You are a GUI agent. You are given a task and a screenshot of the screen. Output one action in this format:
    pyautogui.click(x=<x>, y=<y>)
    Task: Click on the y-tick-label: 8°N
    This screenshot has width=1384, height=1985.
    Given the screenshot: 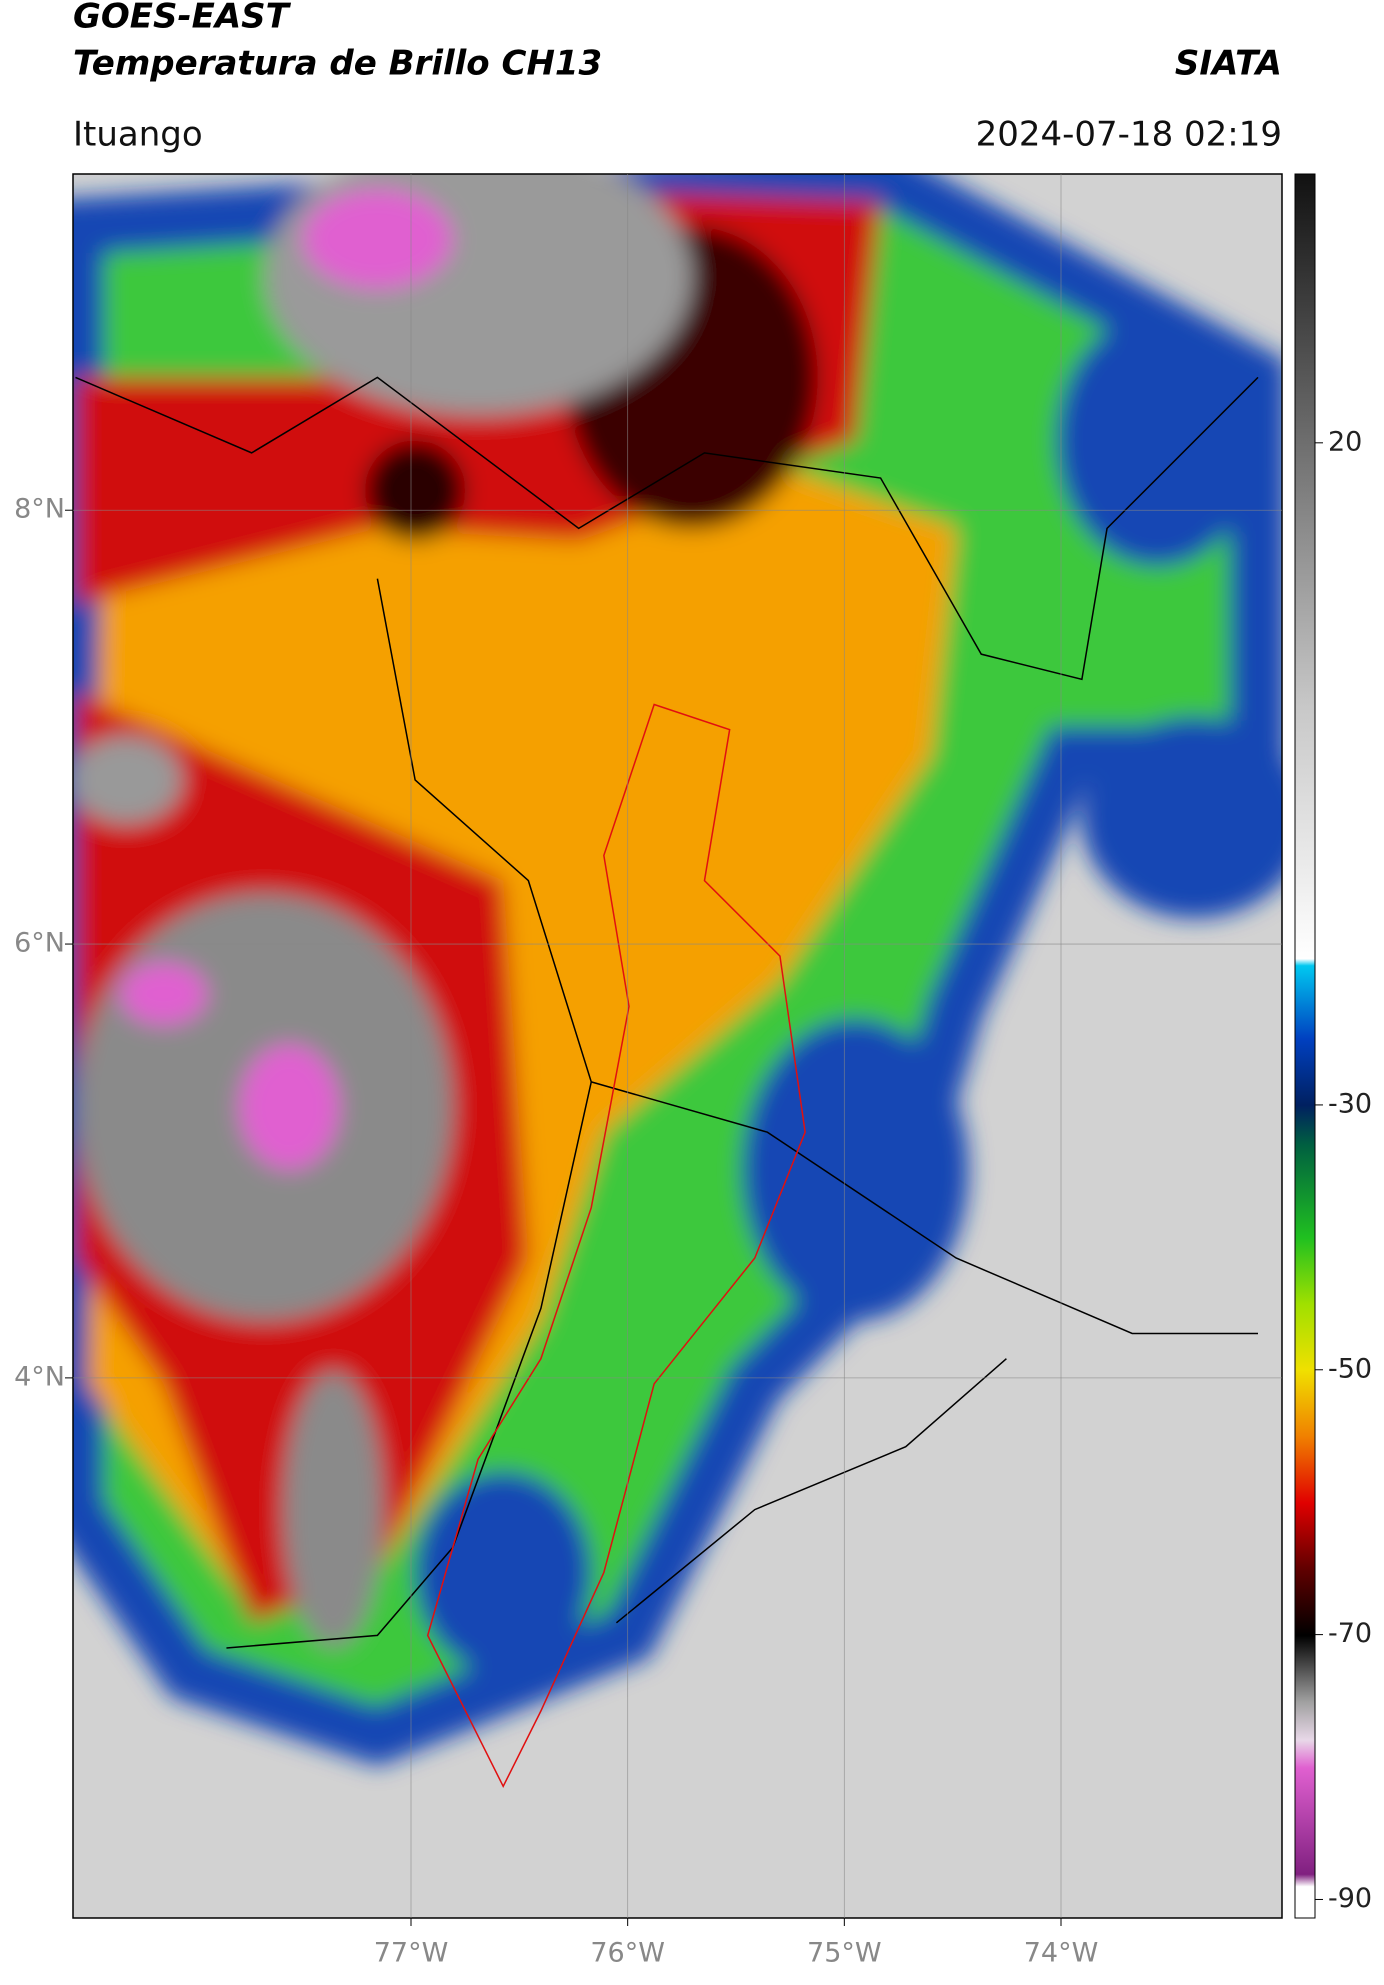 What is the action you would take?
    pyautogui.click(x=39, y=509)
    